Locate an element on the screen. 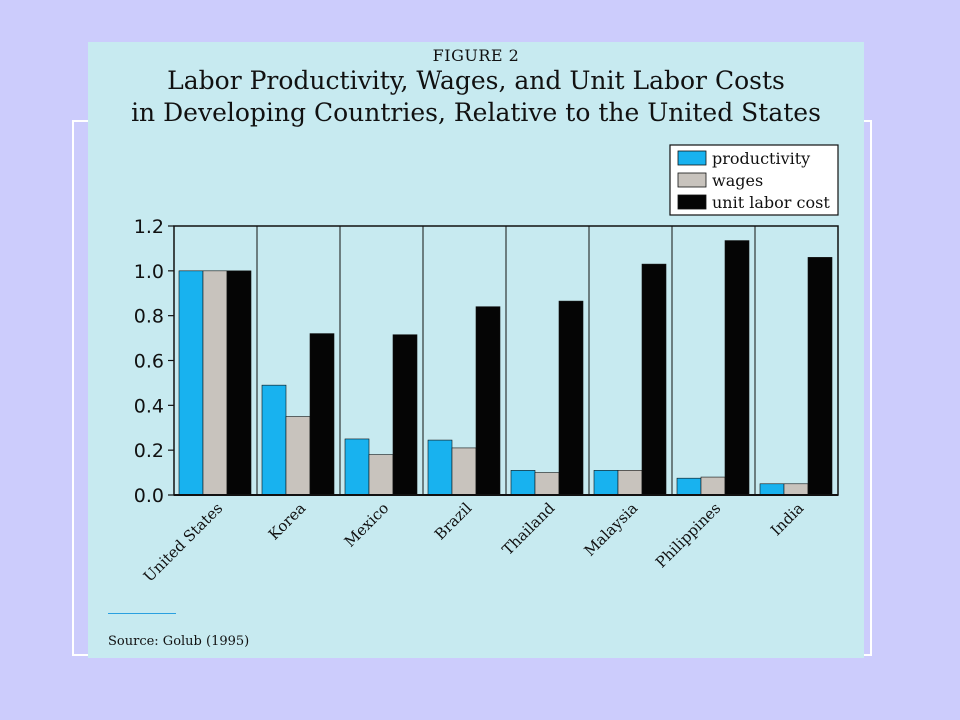  bar-unit-labor-cost-thailand is located at coordinates (571, 398).